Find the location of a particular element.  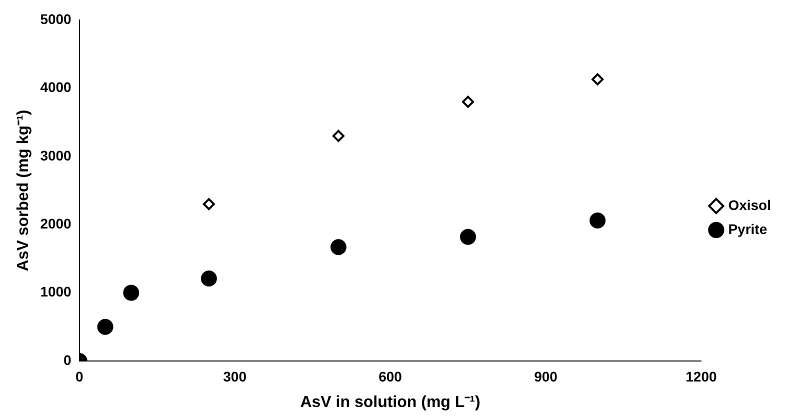

x-axis-title: AsV in solution (mg L⁻¹) is located at coordinates (390, 402).